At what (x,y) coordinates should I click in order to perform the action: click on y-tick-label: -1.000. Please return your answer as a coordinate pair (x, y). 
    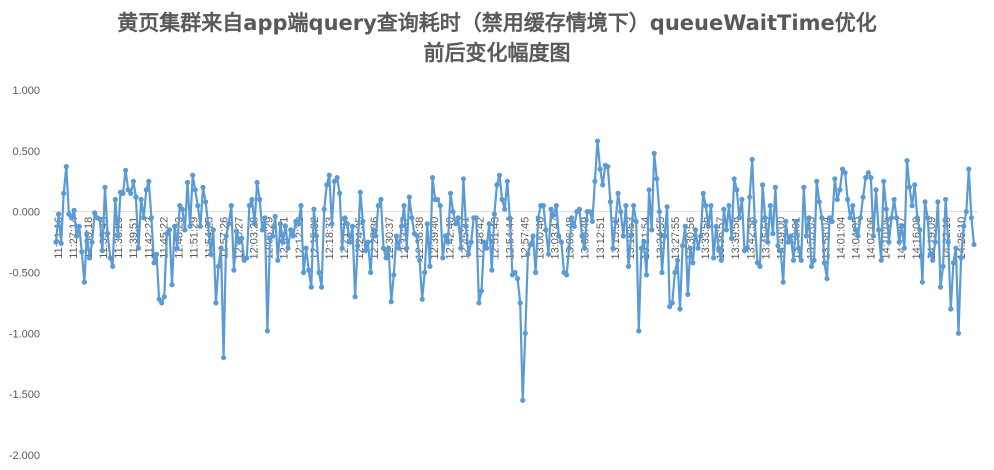
    Looking at the image, I should click on (24, 334).